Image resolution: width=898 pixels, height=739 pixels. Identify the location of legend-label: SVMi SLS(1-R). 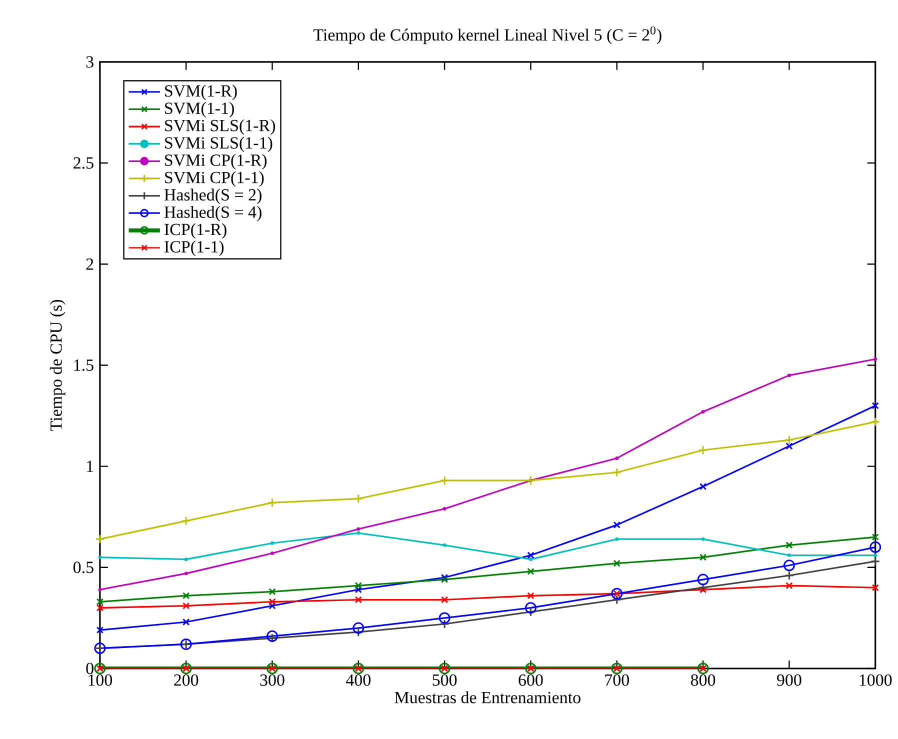
(220, 127).